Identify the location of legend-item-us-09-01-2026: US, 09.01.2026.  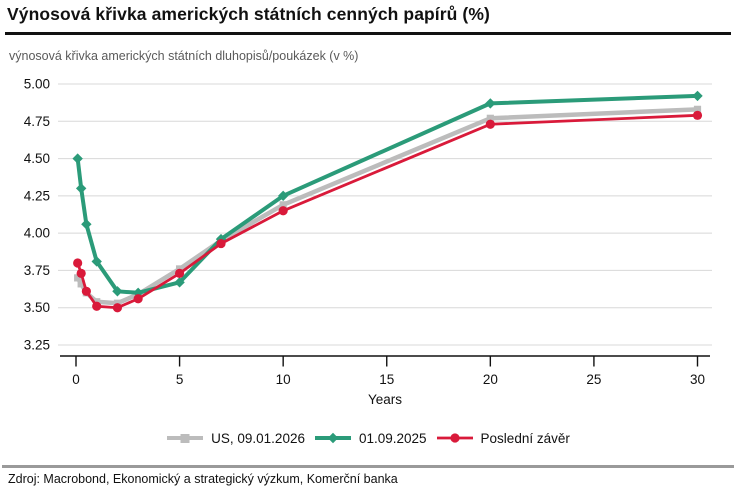
(235, 438).